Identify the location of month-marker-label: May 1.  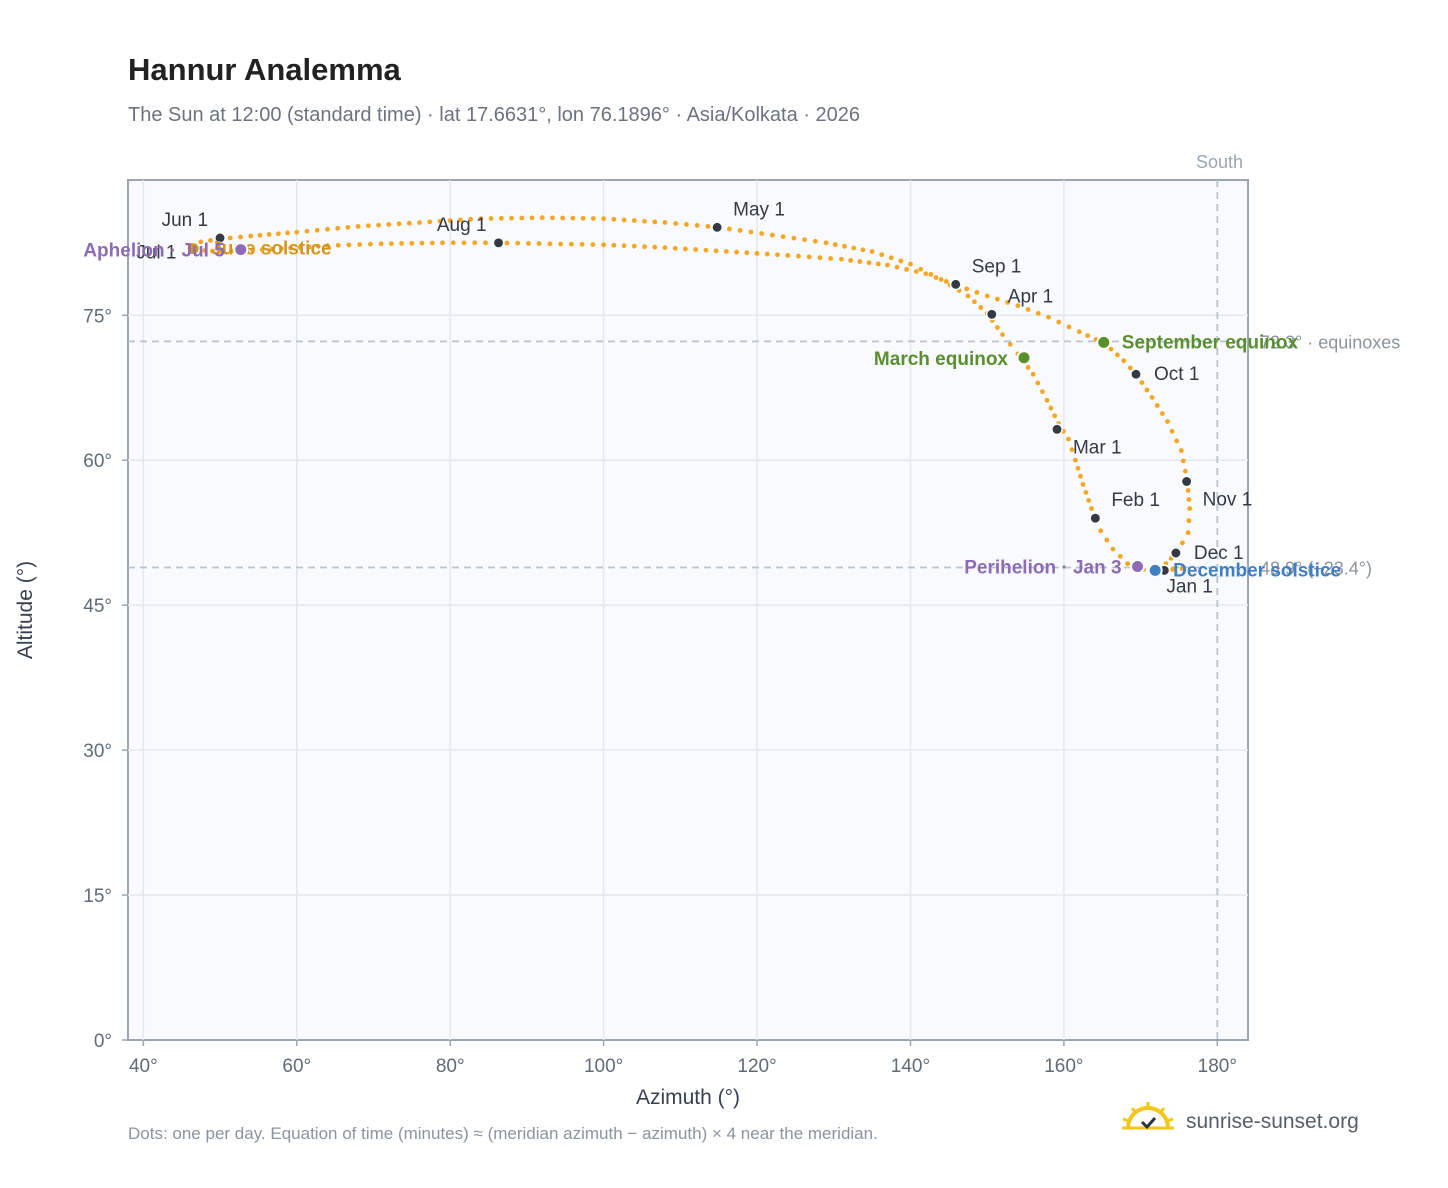
(759, 209).